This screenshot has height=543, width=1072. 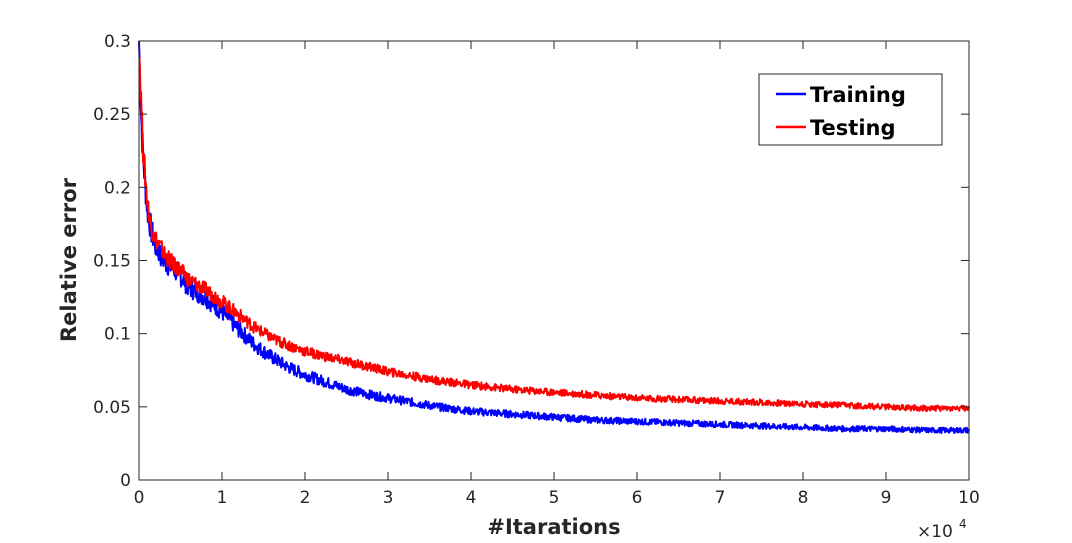 I want to click on x-tick-label: 5, so click(x=554, y=498).